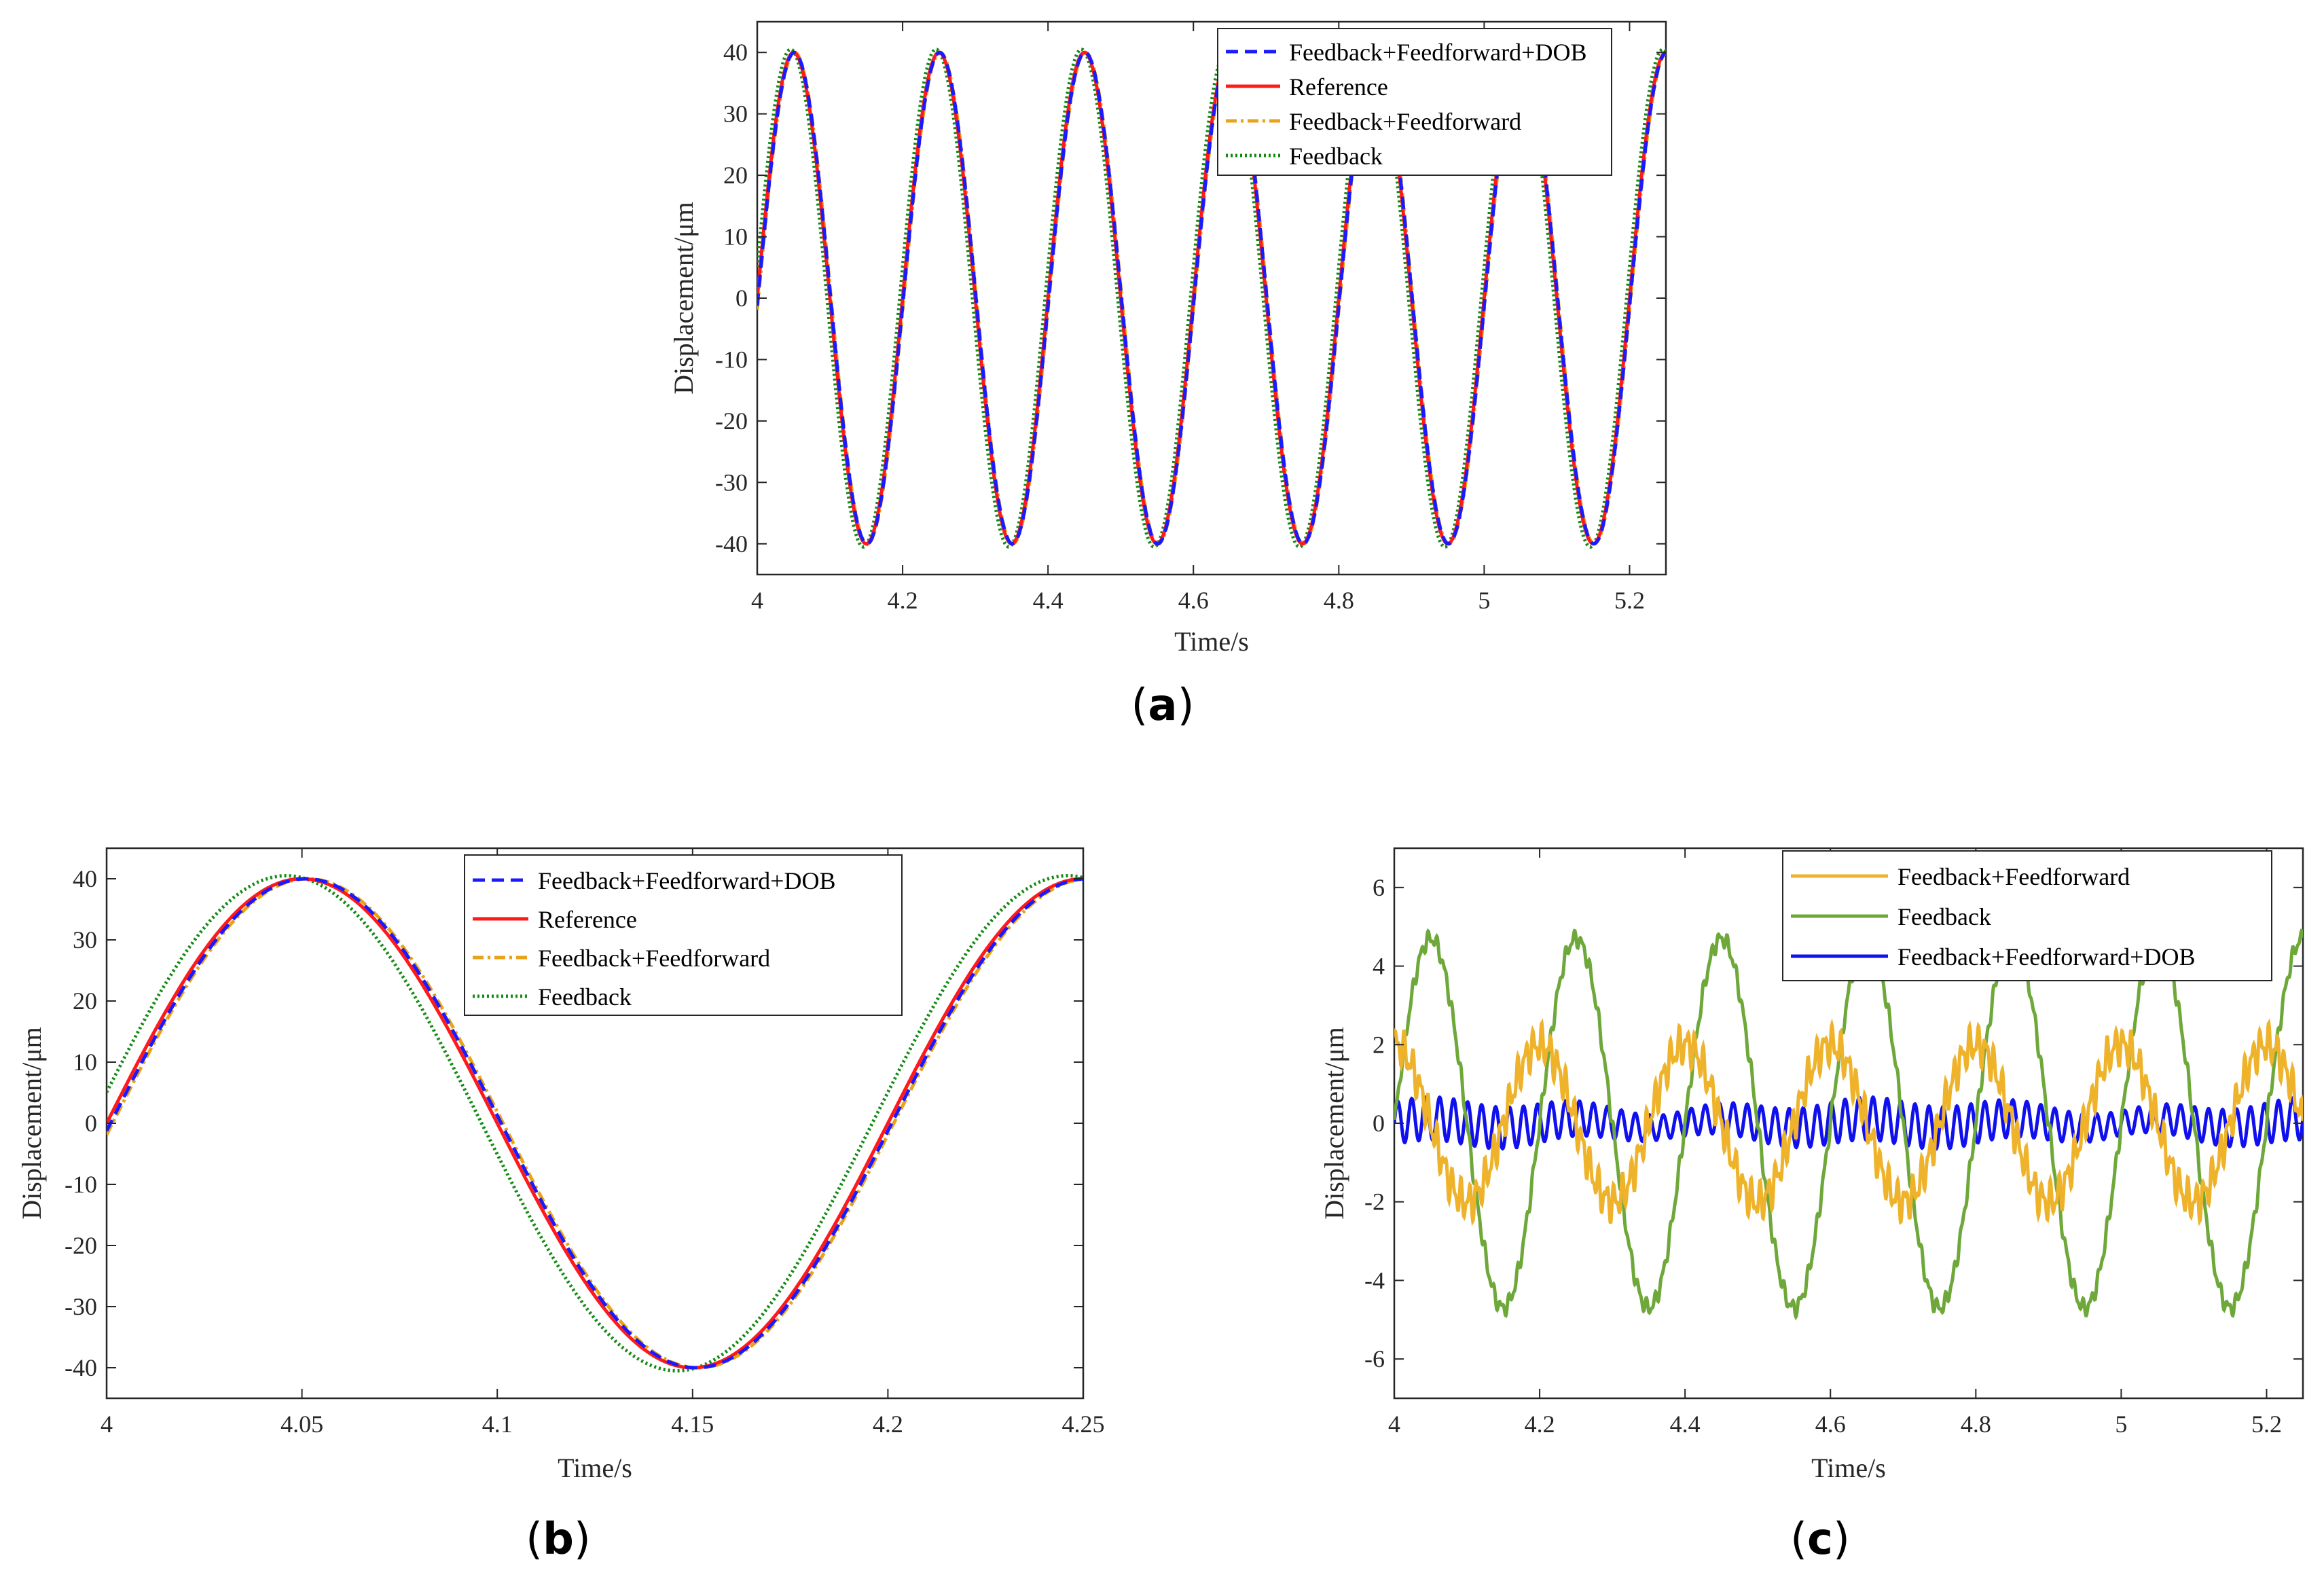 The height and width of the screenshot is (1583, 2324). Describe the element at coordinates (1405, 121) in the screenshot. I see `legend-label-a-ff: Feedback+Feedforward` at that location.